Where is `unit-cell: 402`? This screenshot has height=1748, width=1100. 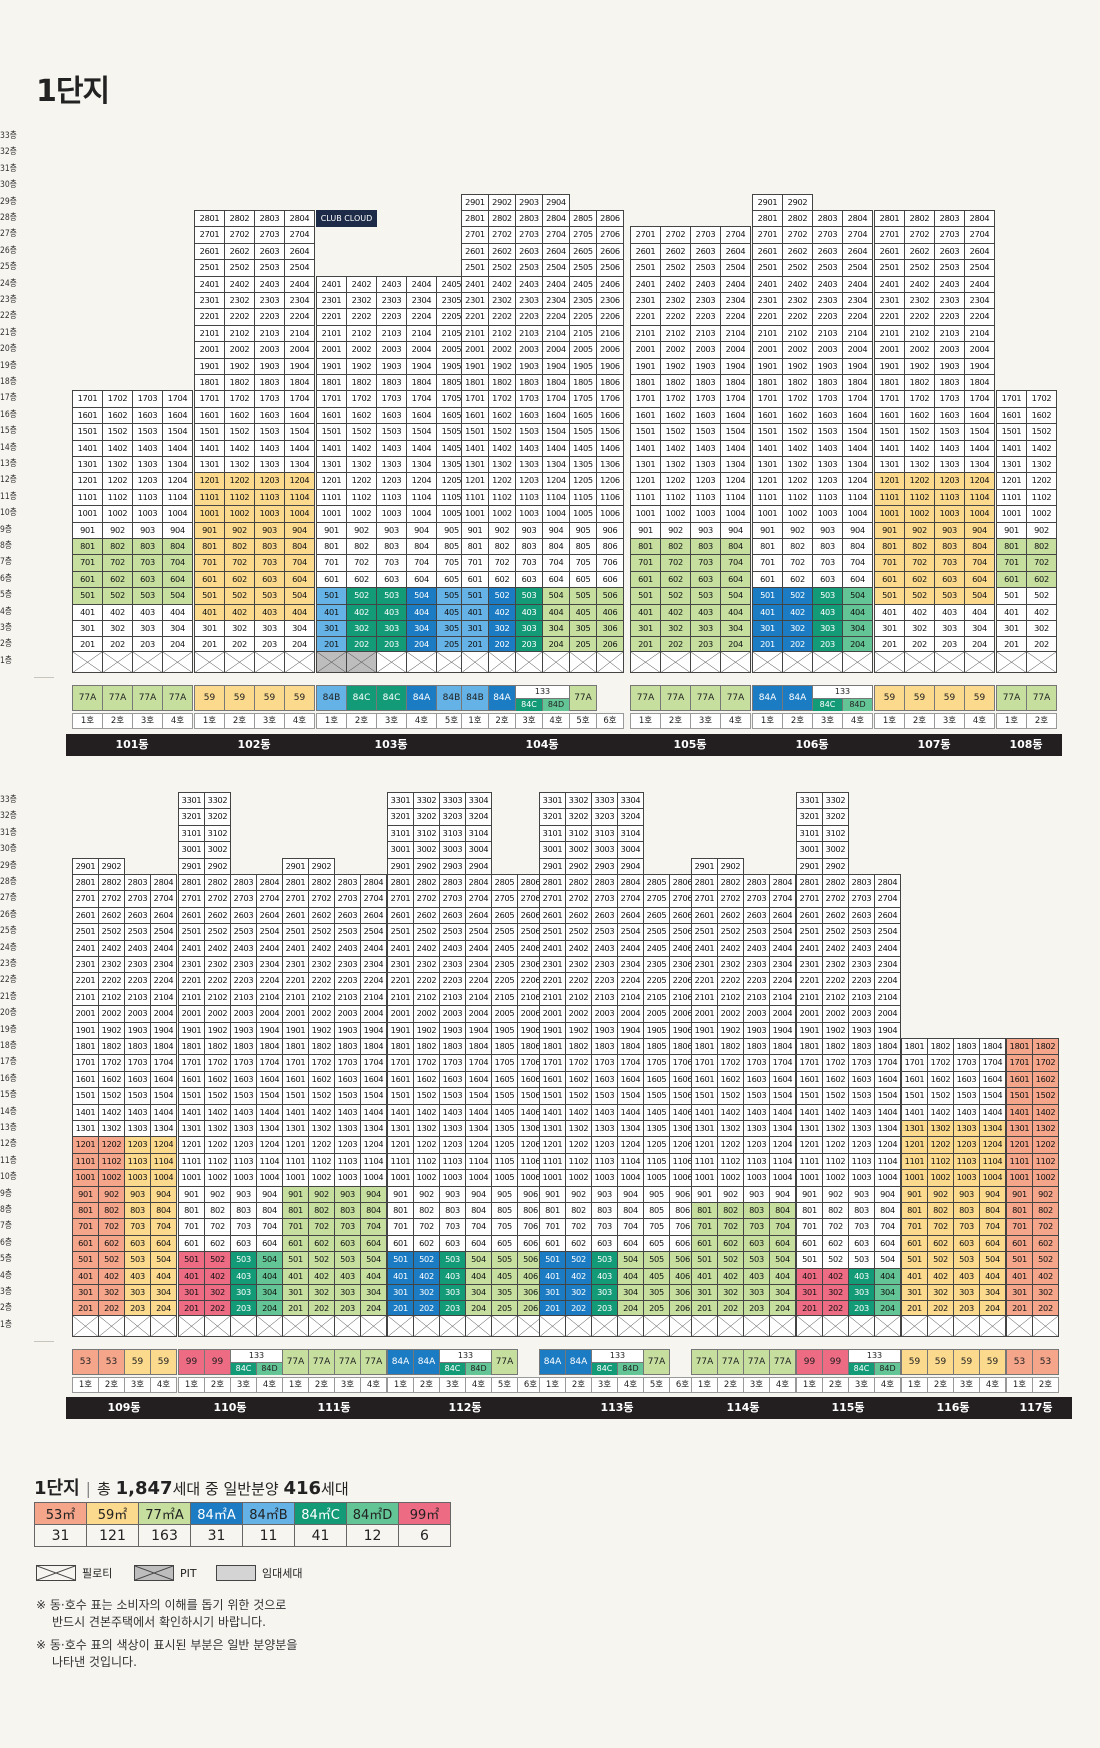 unit-cell: 402 is located at coordinates (797, 612).